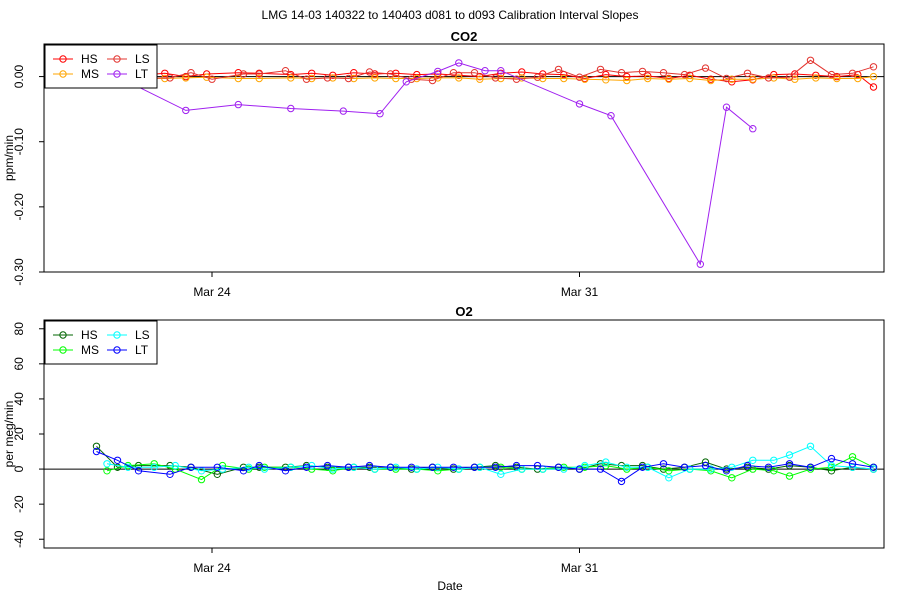 The width and height of the screenshot is (900, 600). What do you see at coordinates (212, 568) in the screenshot?
I see `o2-x-tick-label-0: Mar 24` at bounding box center [212, 568].